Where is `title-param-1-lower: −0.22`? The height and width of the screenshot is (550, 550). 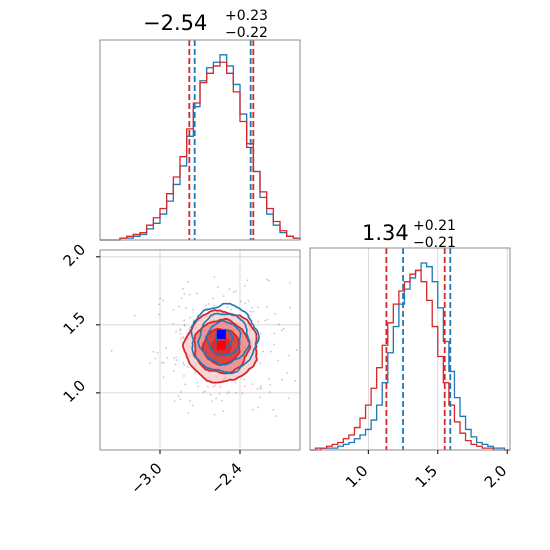
title-param-1-lower: −0.22 is located at coordinates (246, 33).